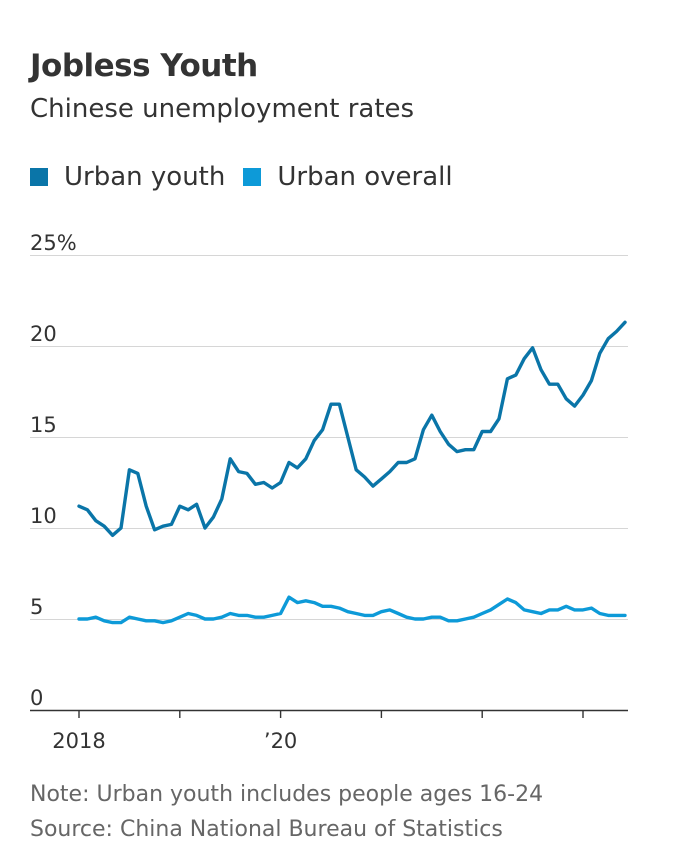 This screenshot has height=856, width=673. I want to click on legend-item-urban-overall: Urban overall, so click(348, 177).